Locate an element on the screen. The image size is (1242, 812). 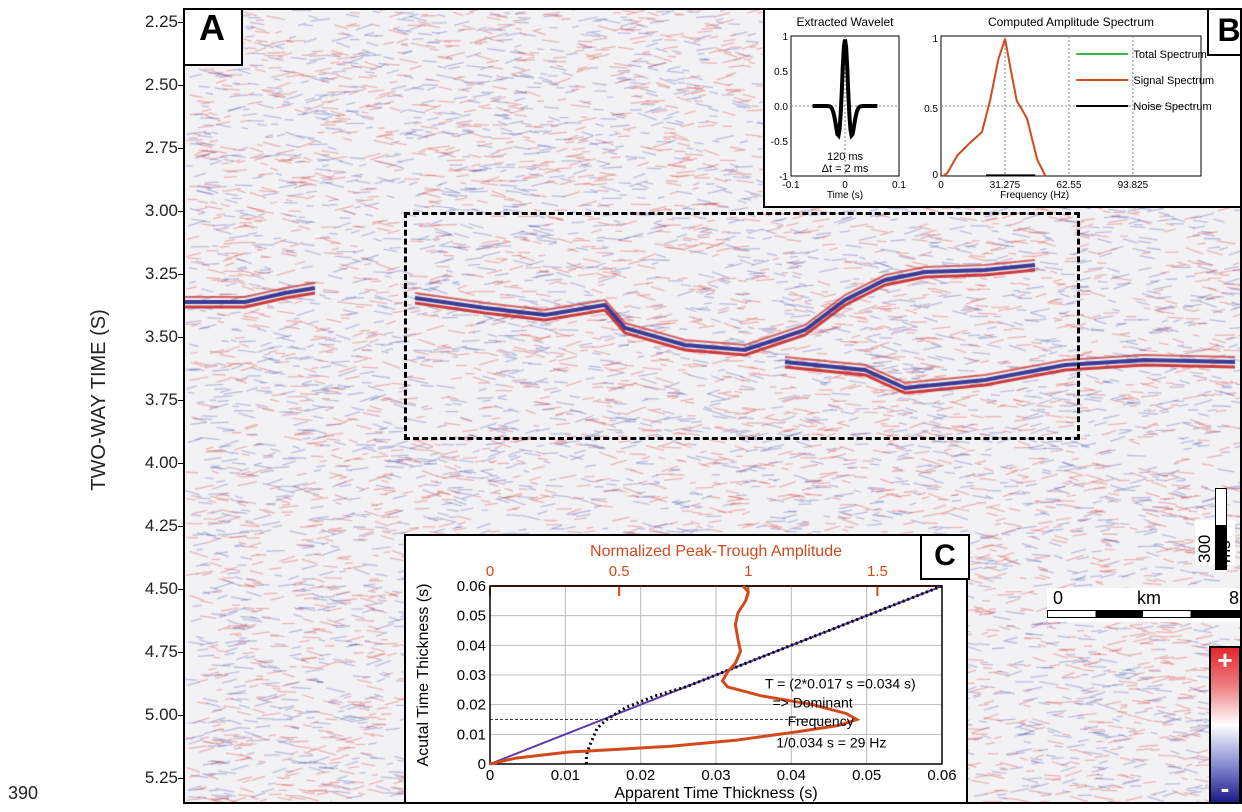
plot-frame is located at coordinates (716, 675).